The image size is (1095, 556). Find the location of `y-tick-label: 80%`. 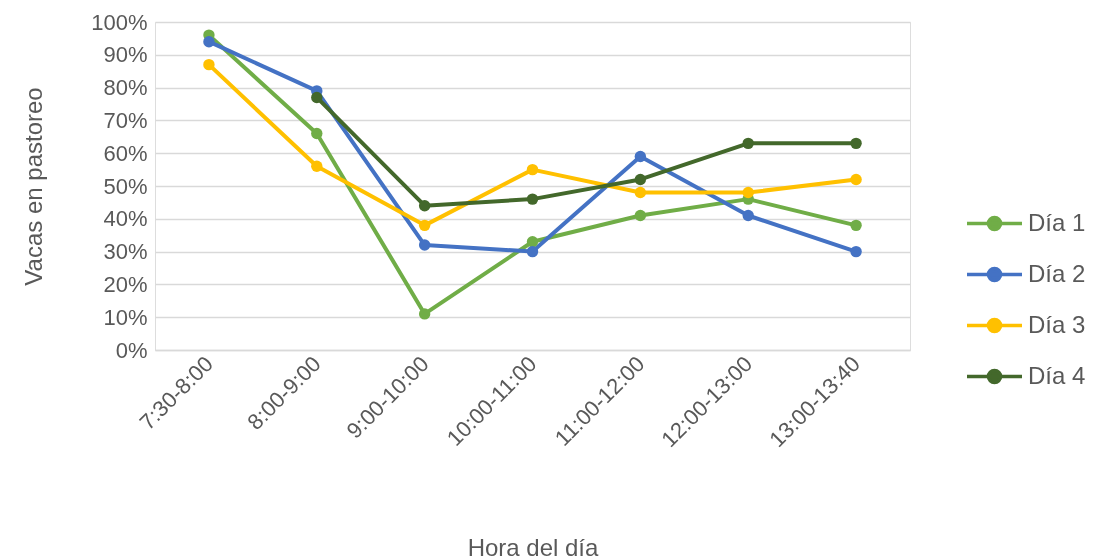

y-tick-label: 80% is located at coordinates (125, 88).